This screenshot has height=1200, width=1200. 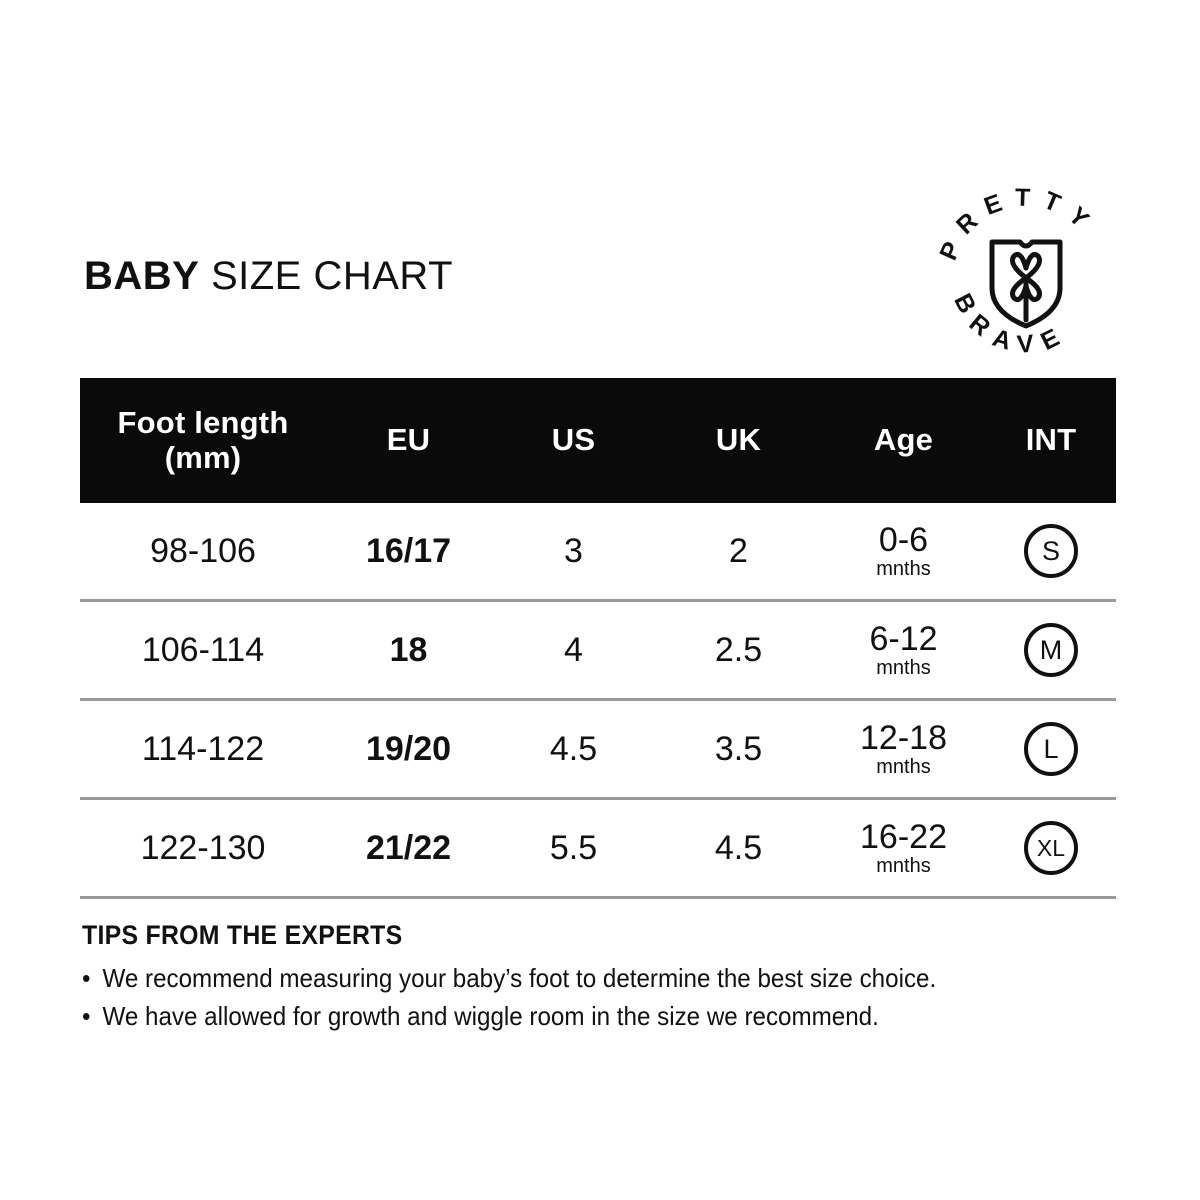 What do you see at coordinates (408, 650) in the screenshot?
I see `cell-eu: 18` at bounding box center [408, 650].